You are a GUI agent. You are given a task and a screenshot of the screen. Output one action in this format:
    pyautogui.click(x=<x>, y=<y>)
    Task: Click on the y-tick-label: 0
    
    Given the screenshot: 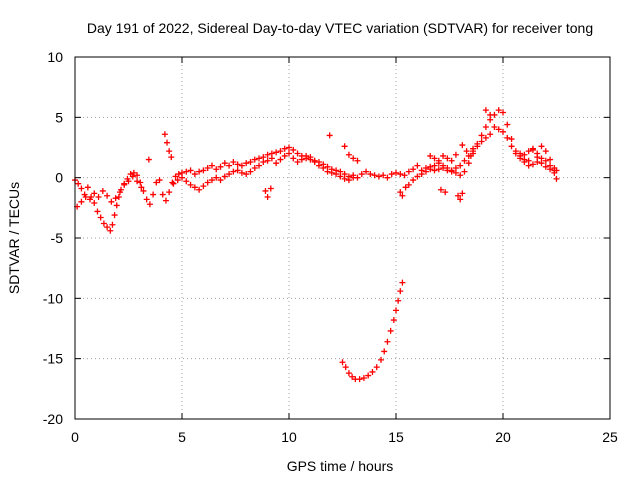 What is the action you would take?
    pyautogui.click(x=59, y=178)
    